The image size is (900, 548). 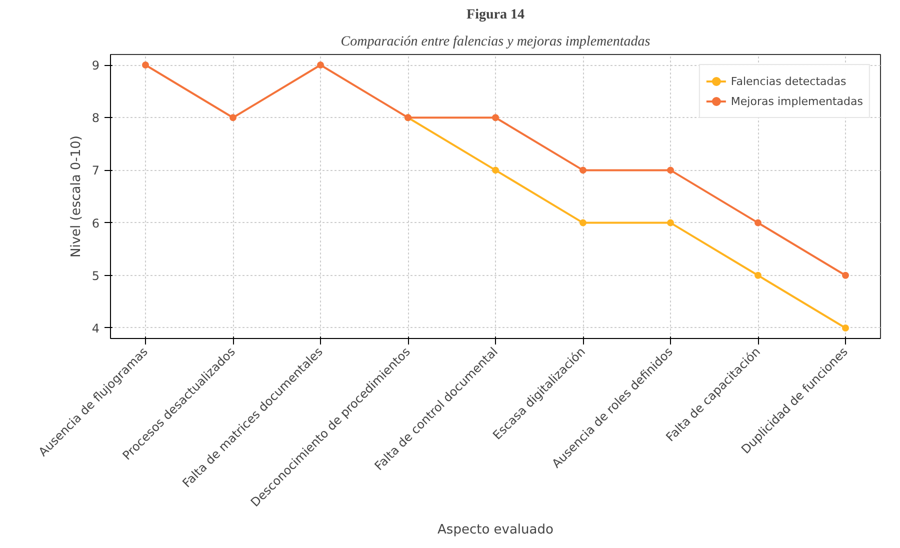 What do you see at coordinates (96, 171) in the screenshot?
I see `y-tick-label: 7` at bounding box center [96, 171].